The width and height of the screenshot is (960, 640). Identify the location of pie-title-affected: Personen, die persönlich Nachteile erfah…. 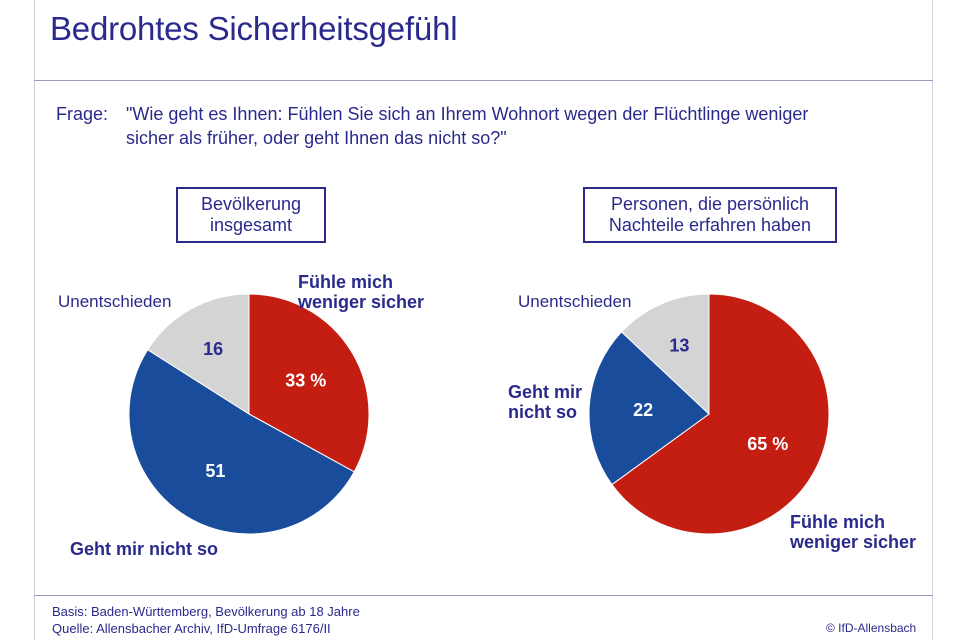
(710, 215).